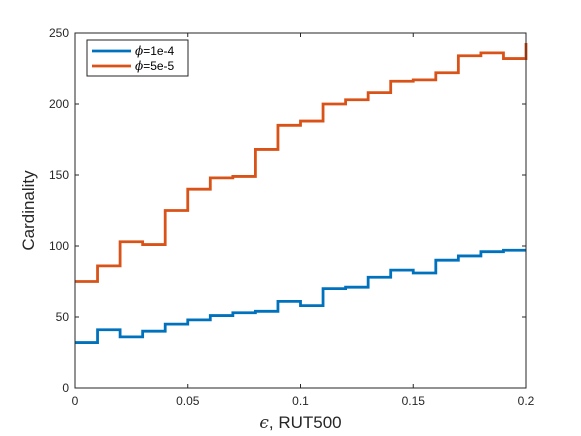 The image size is (581, 436). I want to click on legend-box, so click(137, 58).